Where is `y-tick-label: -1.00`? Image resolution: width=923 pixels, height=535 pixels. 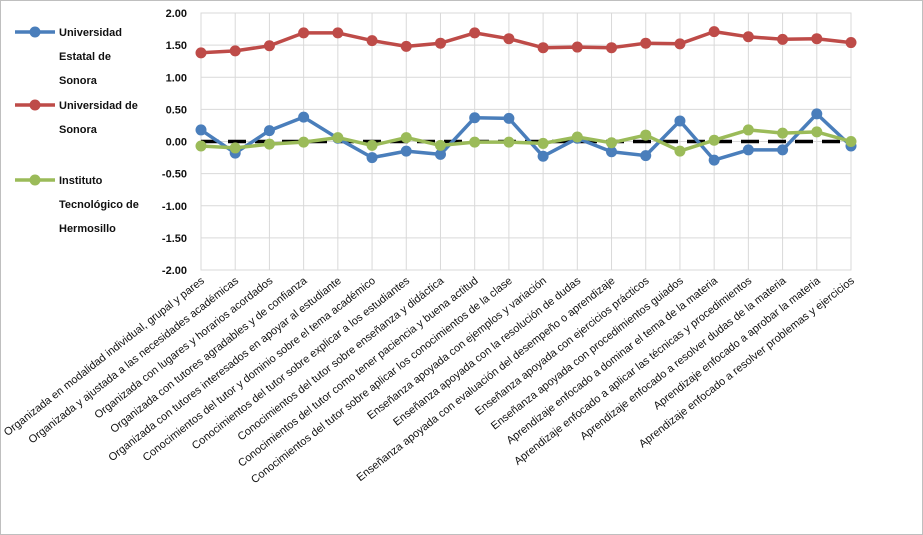
y-tick-label: -1.00 is located at coordinates (174, 207).